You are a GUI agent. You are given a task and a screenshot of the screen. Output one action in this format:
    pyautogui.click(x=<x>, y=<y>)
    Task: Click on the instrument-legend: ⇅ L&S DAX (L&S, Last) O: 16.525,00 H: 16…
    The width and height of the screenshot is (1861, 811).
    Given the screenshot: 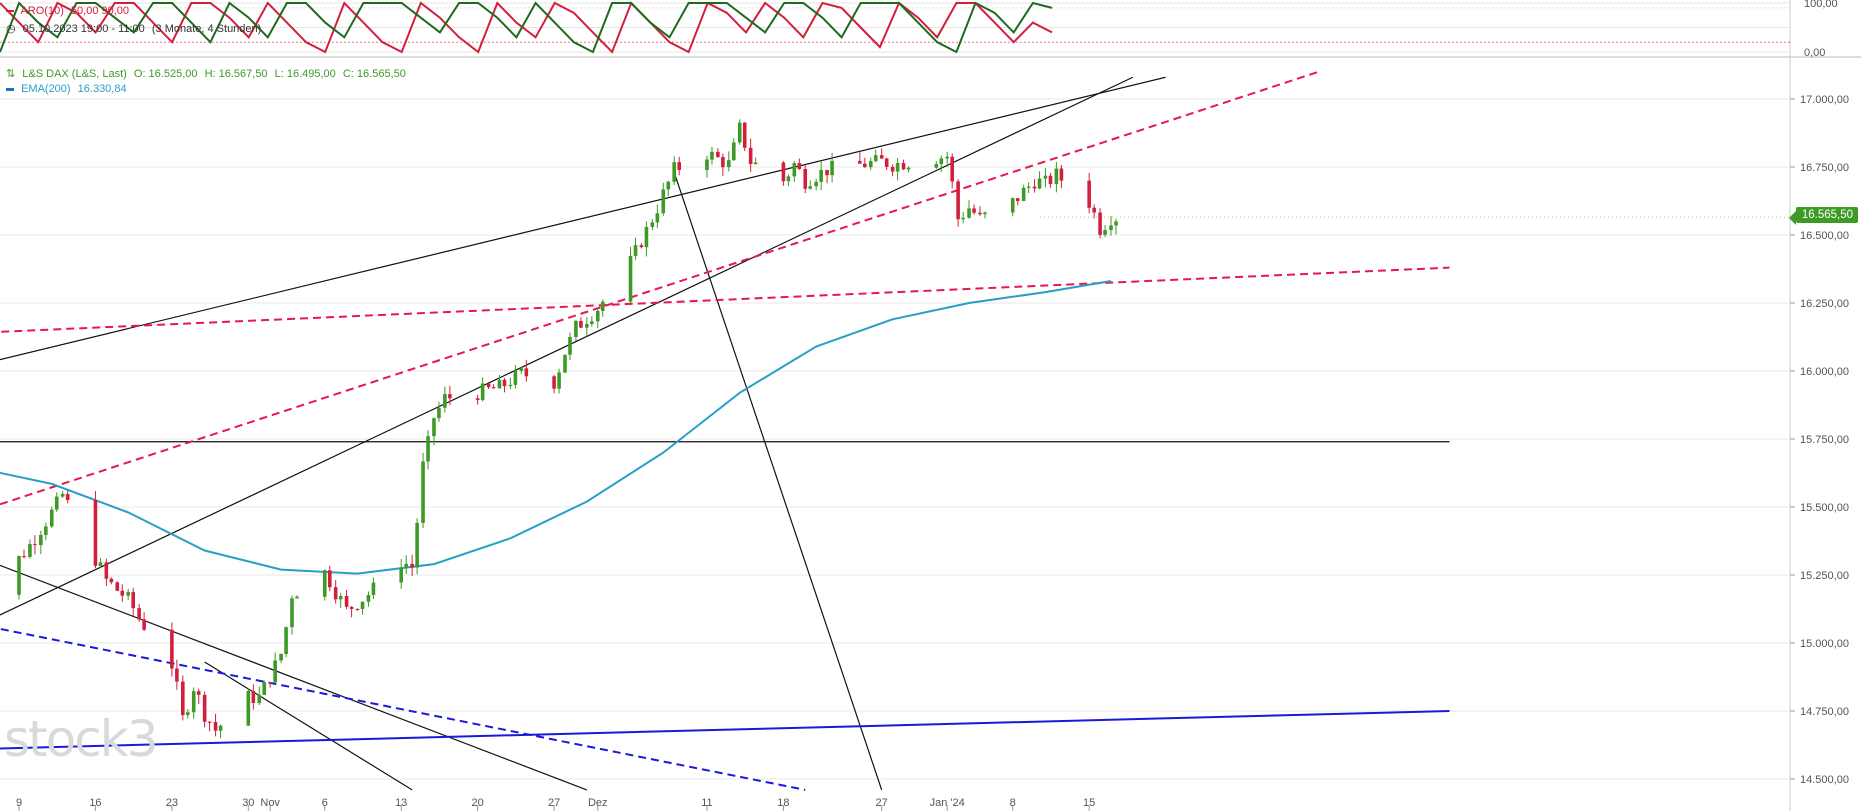 What is the action you would take?
    pyautogui.click(x=208, y=73)
    